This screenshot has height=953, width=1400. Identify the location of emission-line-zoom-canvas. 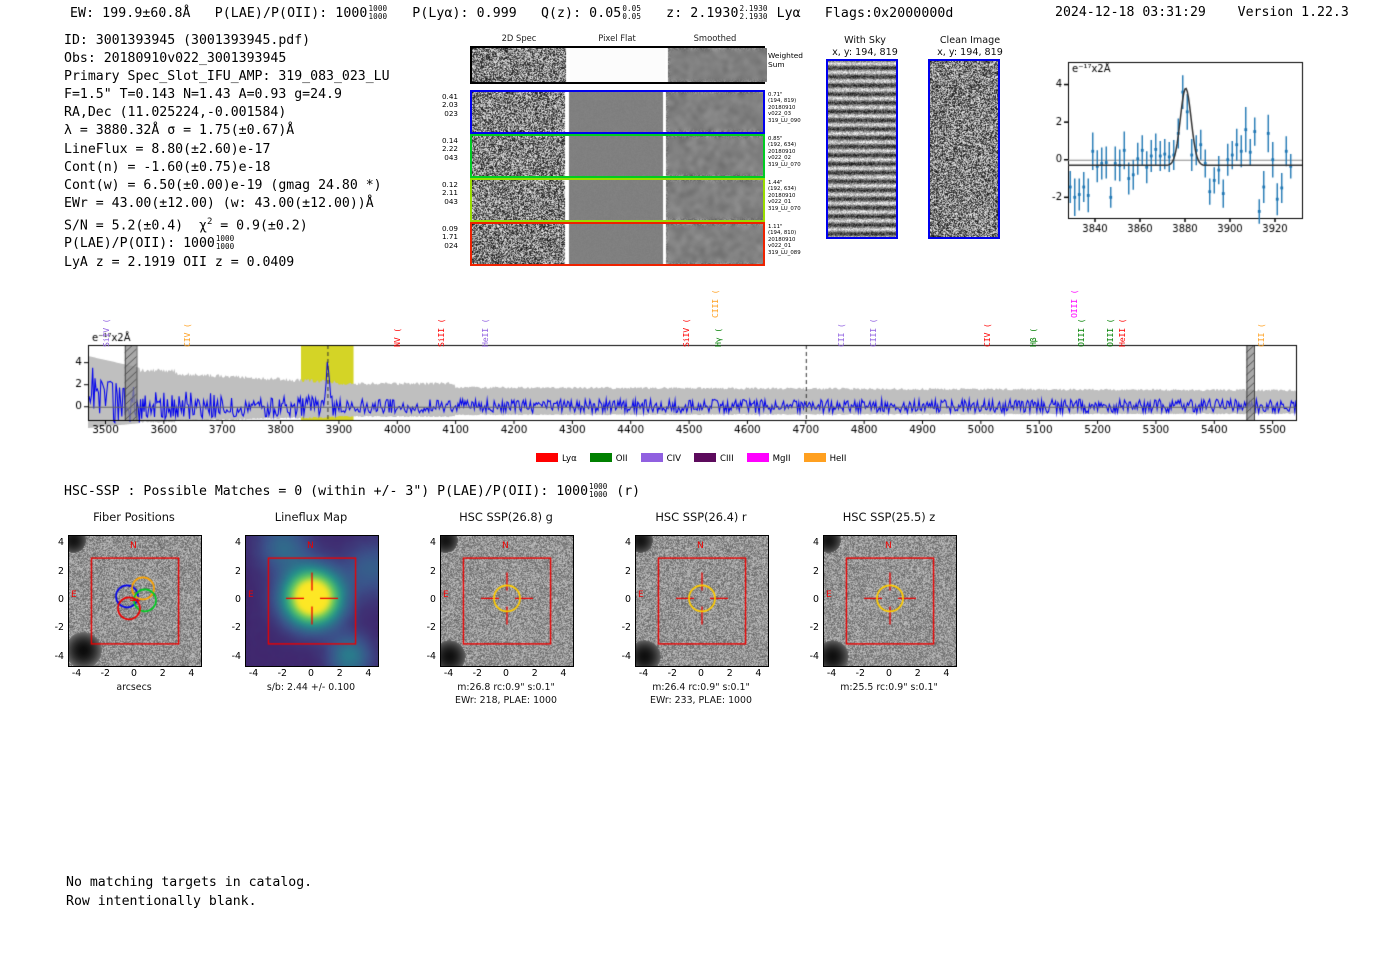
(1175, 152).